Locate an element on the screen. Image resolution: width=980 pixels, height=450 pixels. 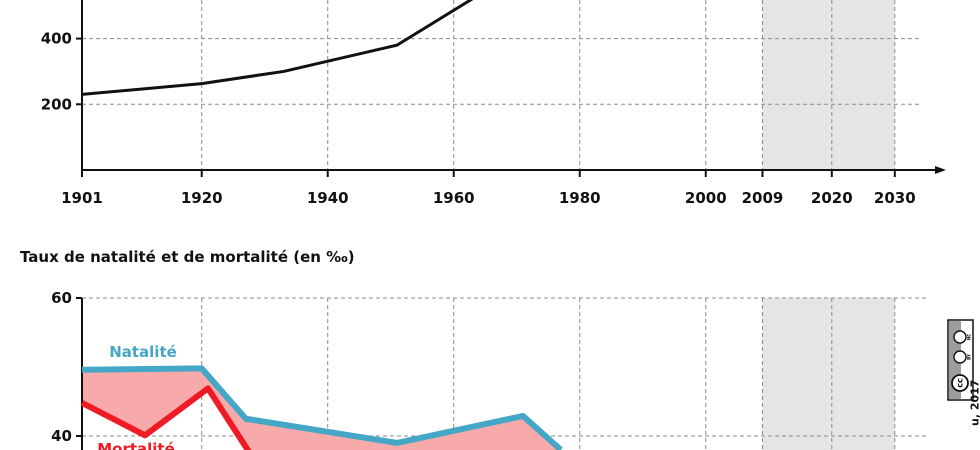
credit-text: u, 2017 is located at coordinates (974, 403).